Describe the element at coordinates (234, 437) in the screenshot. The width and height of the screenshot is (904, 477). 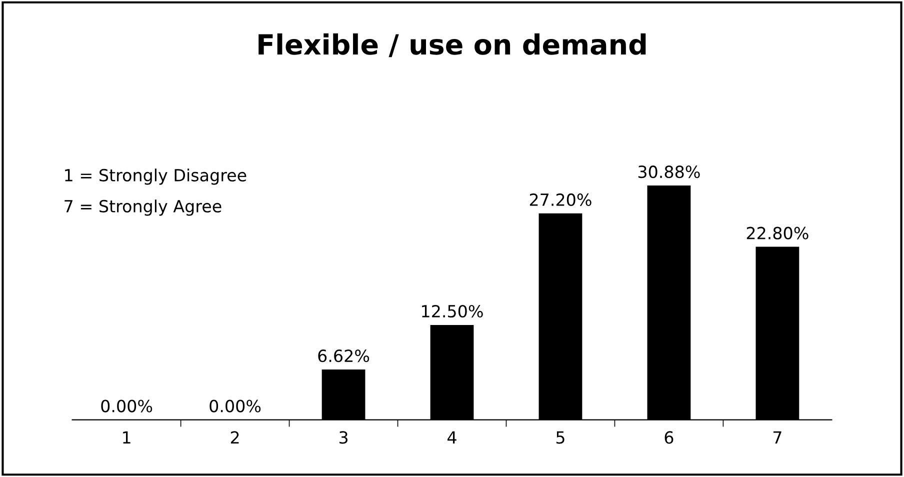
I see `x-tick-label: 2` at that location.